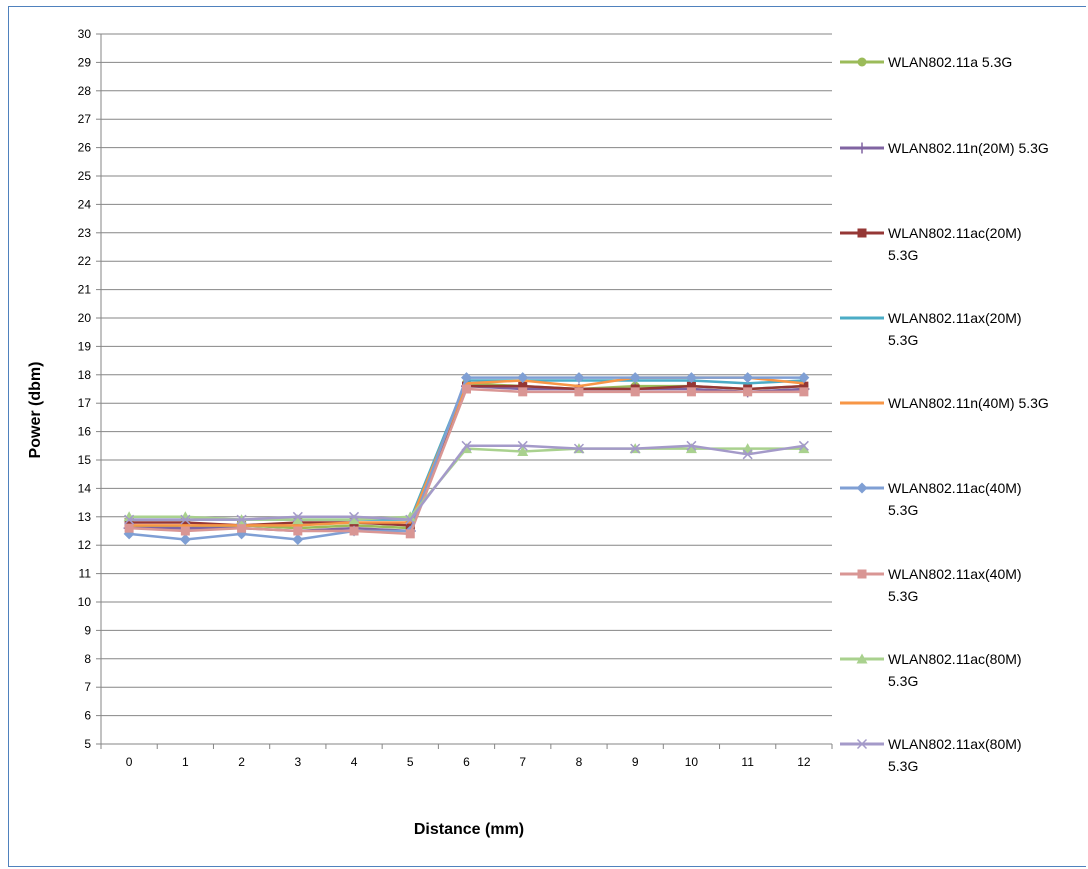 The image size is (1088, 869). What do you see at coordinates (931, 585) in the screenshot?
I see `legend-item: WLAN802.11ax(40M) 5.3G` at bounding box center [931, 585].